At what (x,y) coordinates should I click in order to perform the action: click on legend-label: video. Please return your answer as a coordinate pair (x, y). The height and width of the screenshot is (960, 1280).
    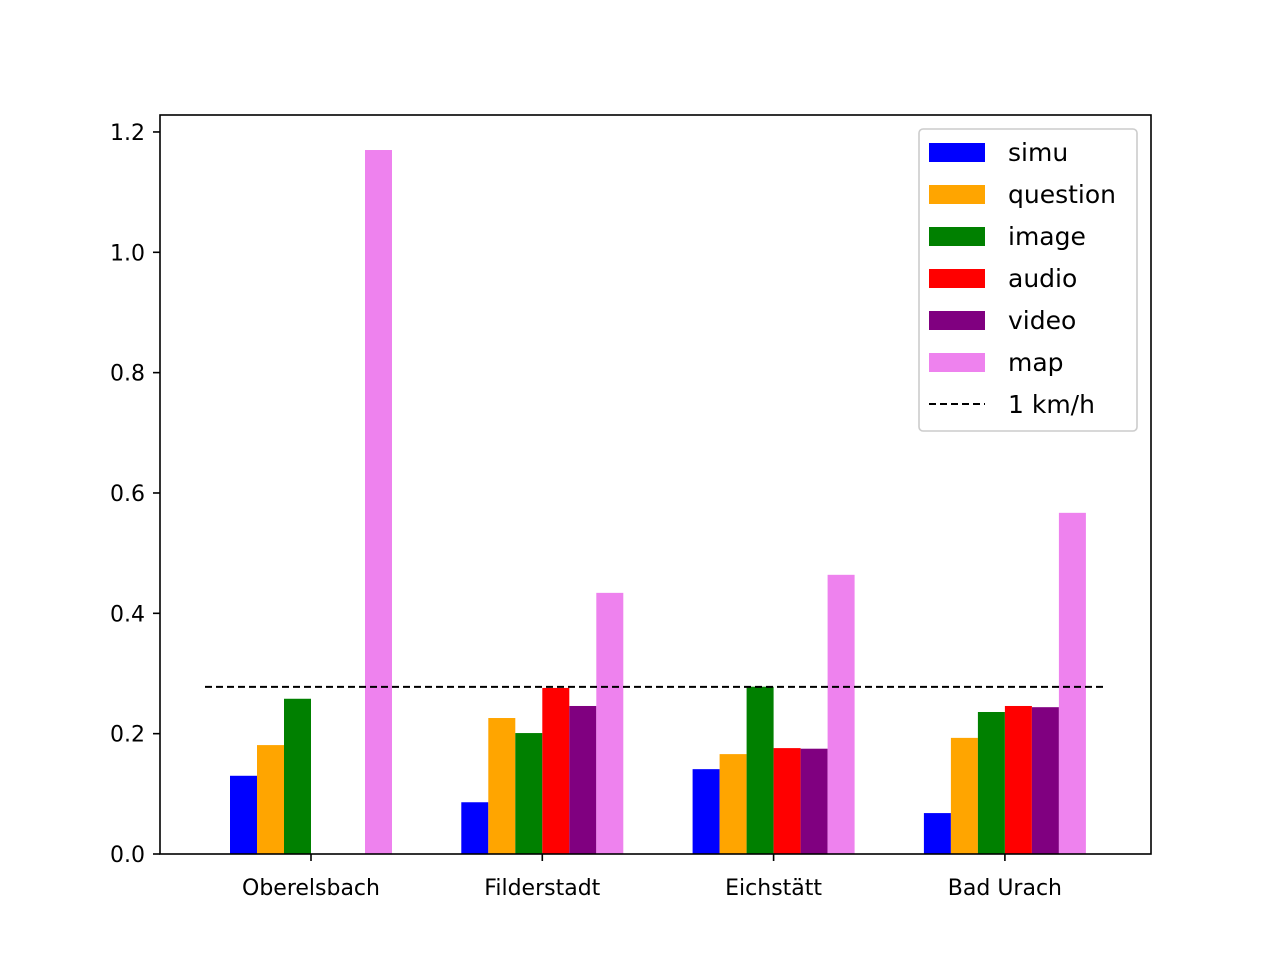
    Looking at the image, I should click on (1042, 320).